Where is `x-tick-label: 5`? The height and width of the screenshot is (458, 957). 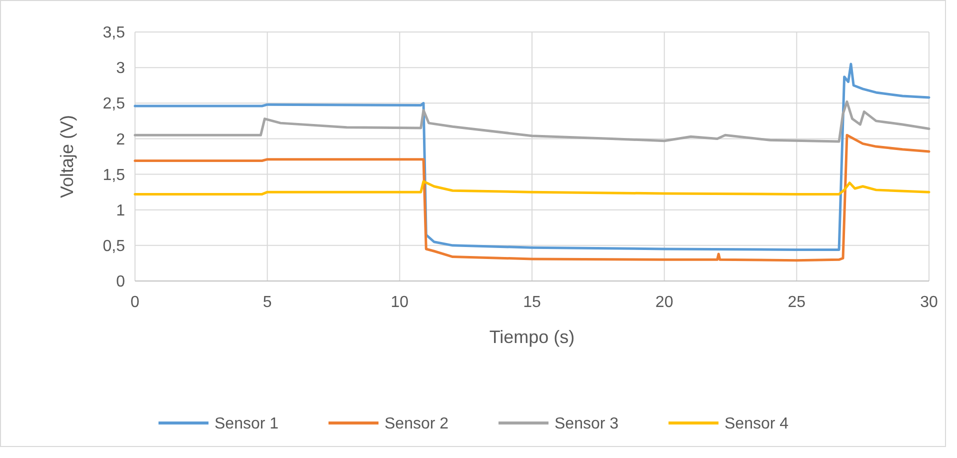
x-tick-label: 5 is located at coordinates (267, 302).